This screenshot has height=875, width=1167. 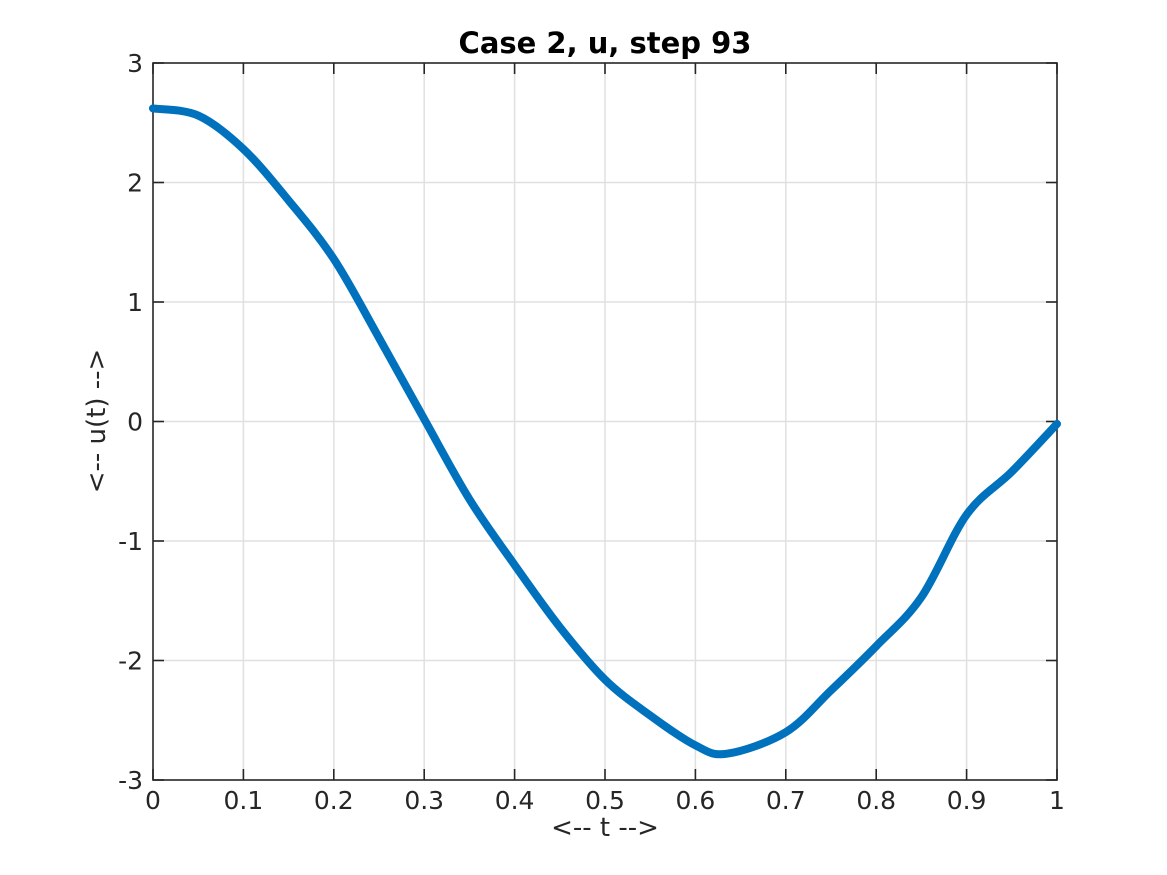 I want to click on x-tick-label: 0.8, so click(x=876, y=800).